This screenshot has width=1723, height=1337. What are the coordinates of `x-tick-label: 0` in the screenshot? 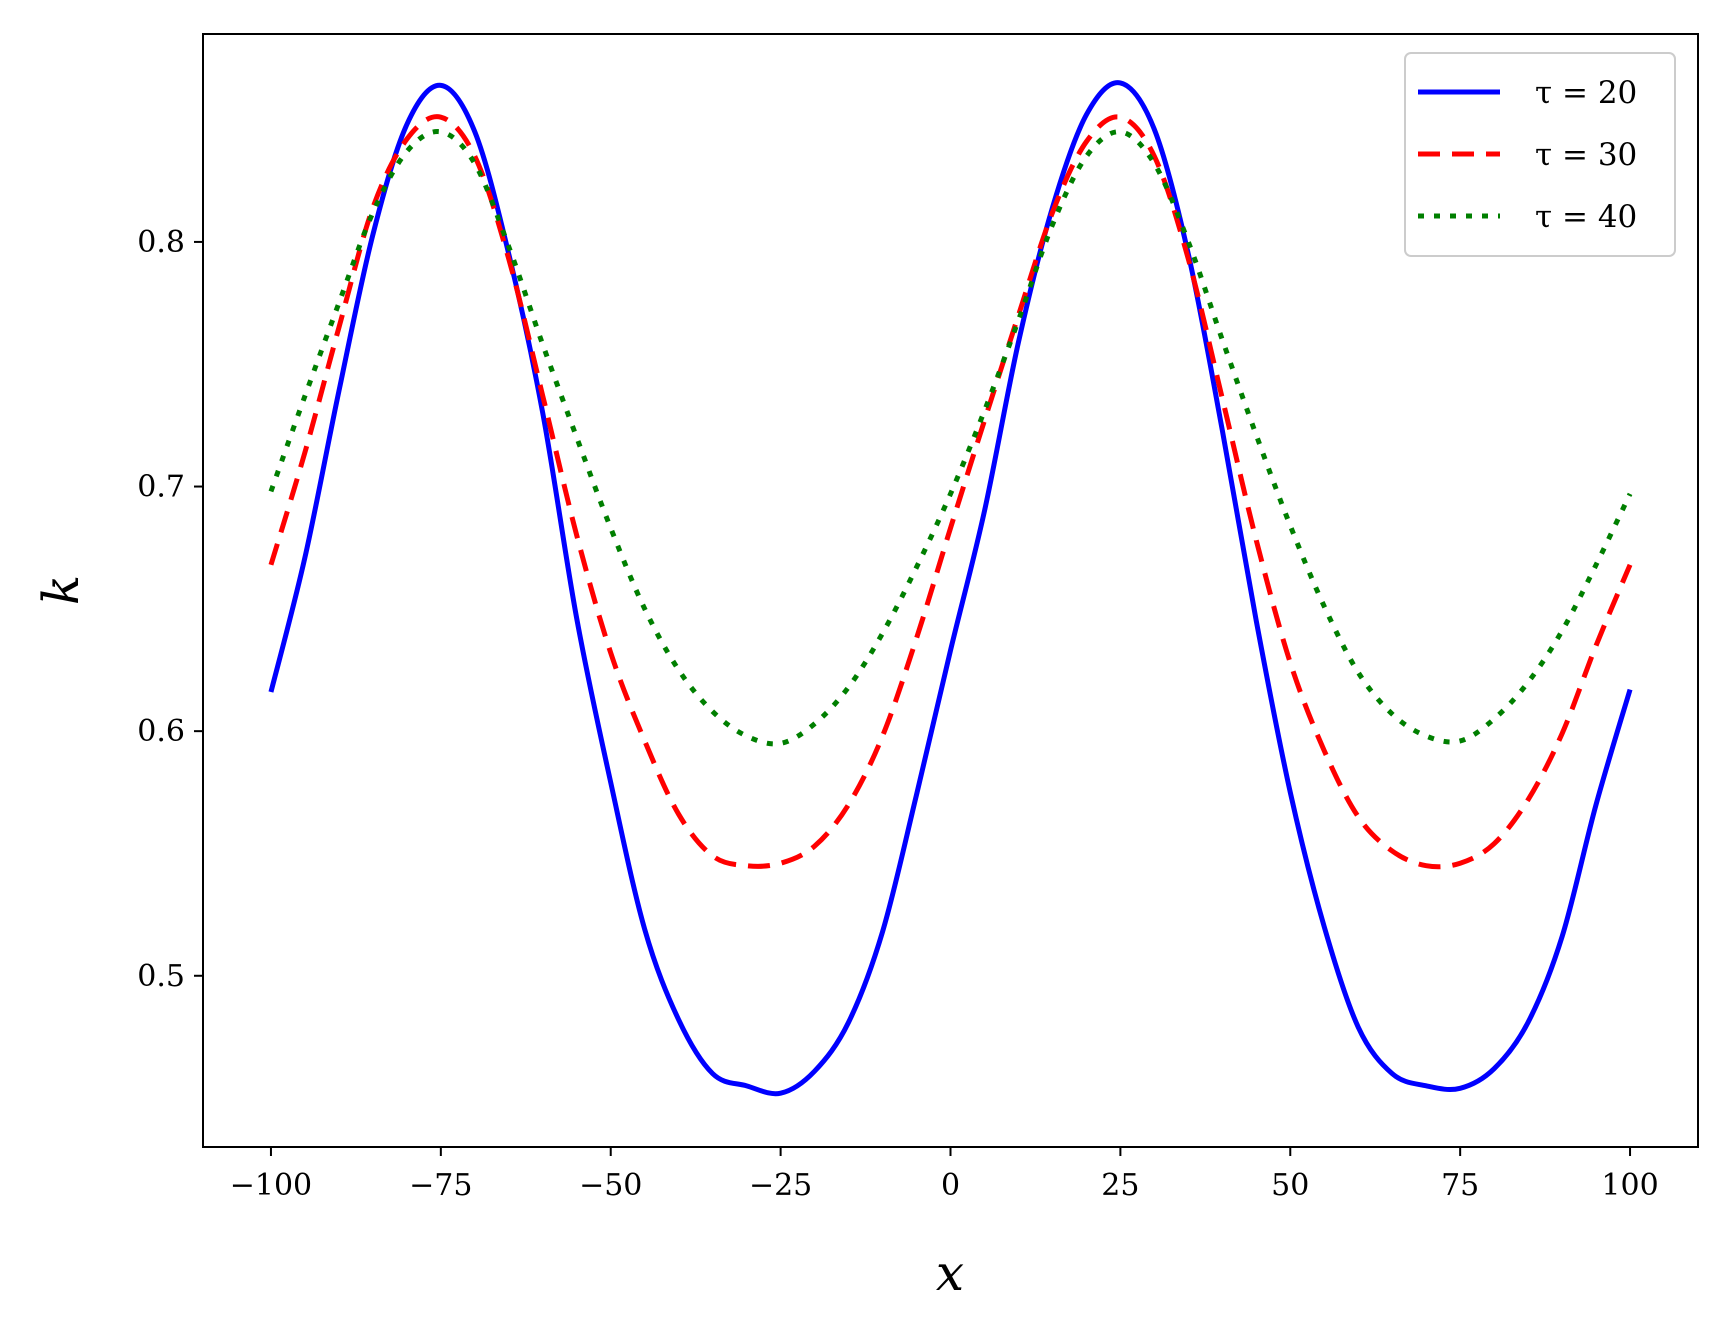 It's located at (950, 1185).